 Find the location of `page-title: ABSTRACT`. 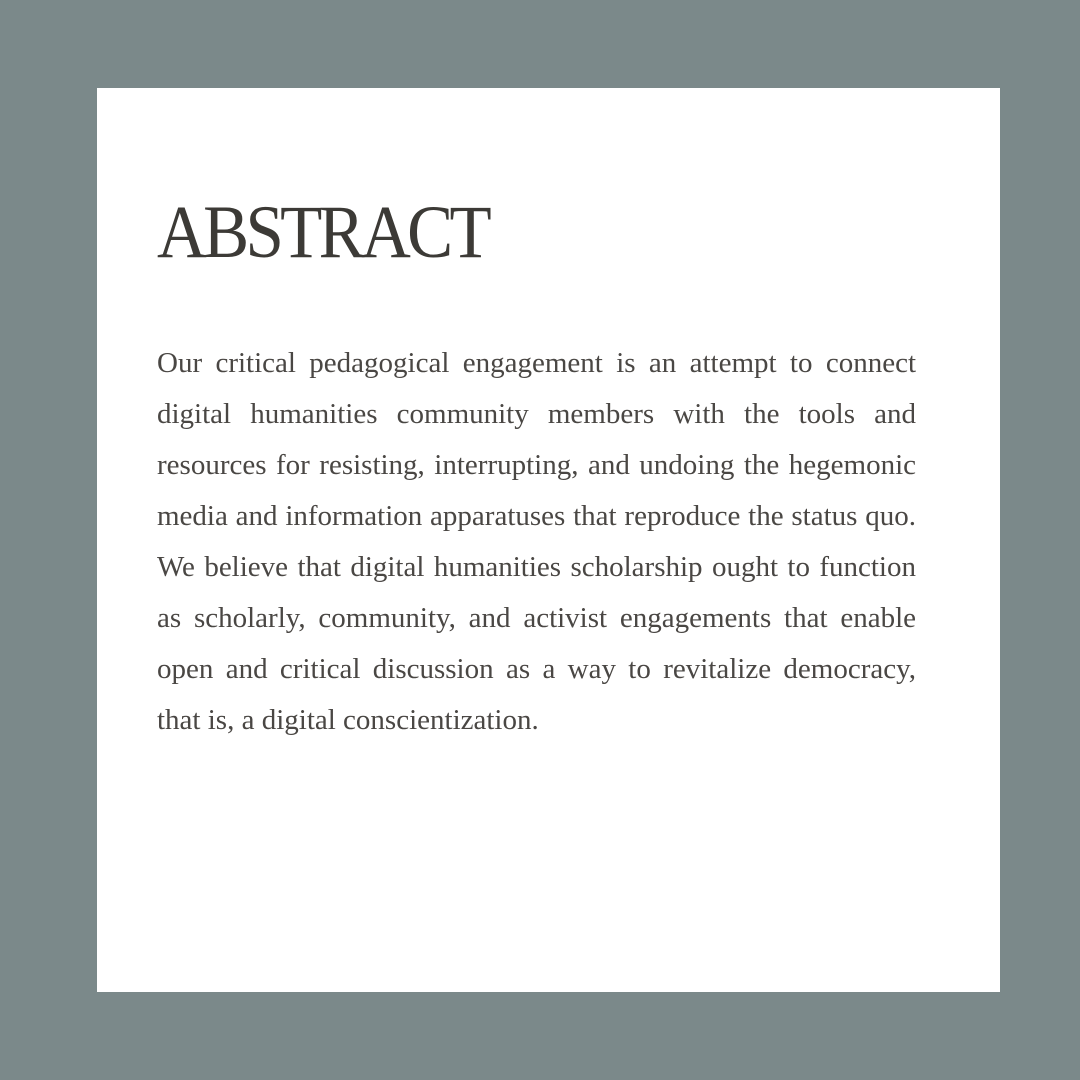

page-title: ABSTRACT is located at coordinates (324, 232).